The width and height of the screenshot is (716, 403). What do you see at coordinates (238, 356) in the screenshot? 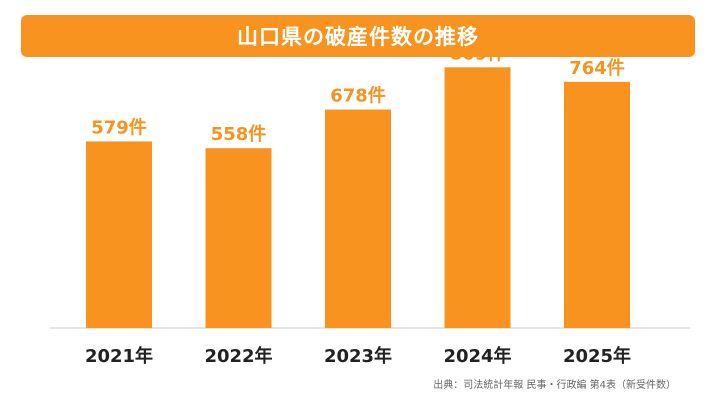
I see `x-tick-label: 2022年` at bounding box center [238, 356].